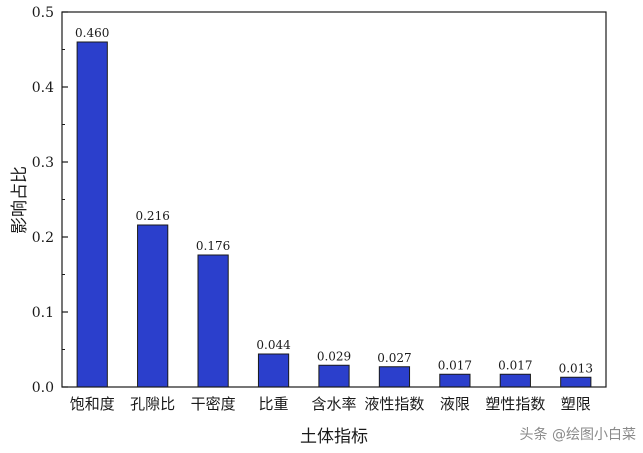 Image resolution: width=643 pixels, height=453 pixels. What do you see at coordinates (92, 33) in the screenshot?
I see `data-label-1: 0.460` at bounding box center [92, 33].